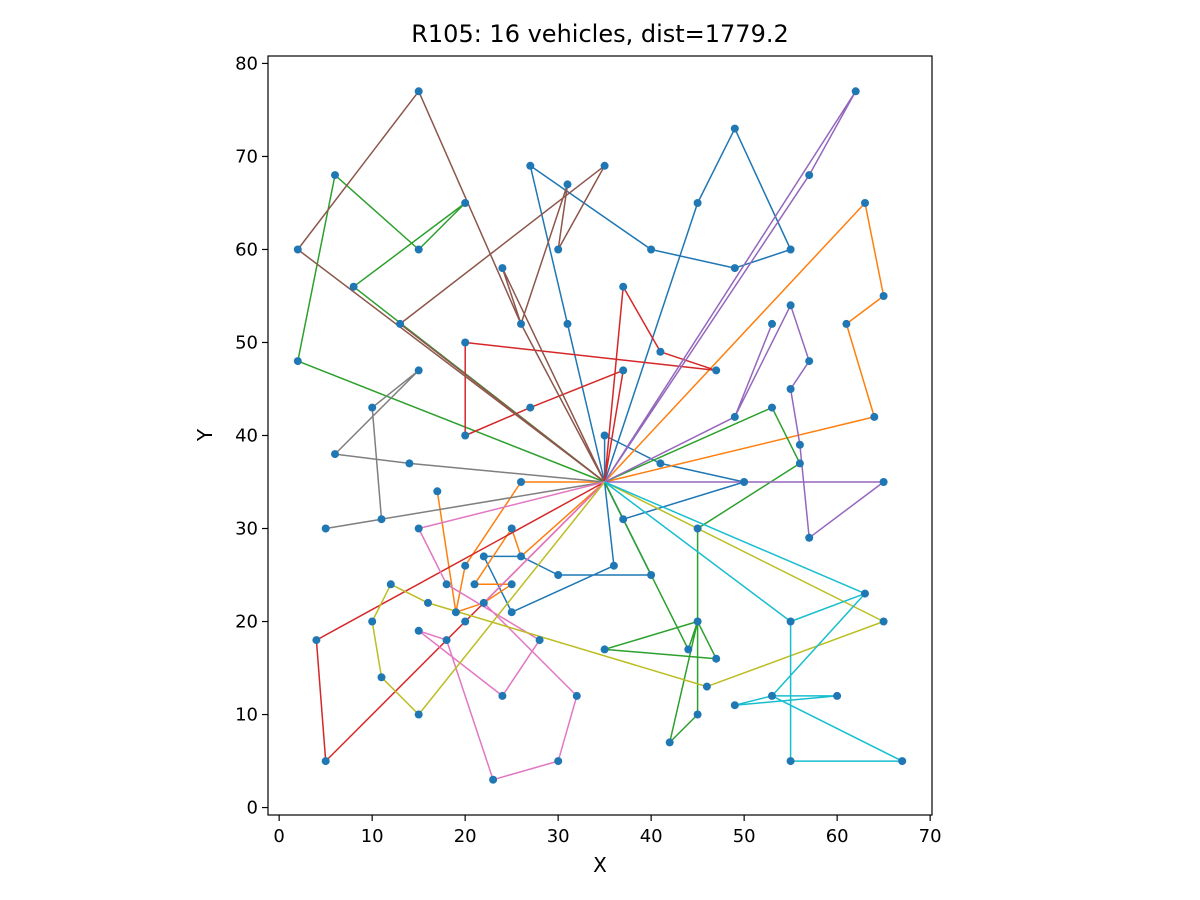 This screenshot has width=1200, height=900. What do you see at coordinates (607, 831) in the screenshot?
I see `x-axis-ticks: 0 10 20 30 40 50 60 70` at bounding box center [607, 831].